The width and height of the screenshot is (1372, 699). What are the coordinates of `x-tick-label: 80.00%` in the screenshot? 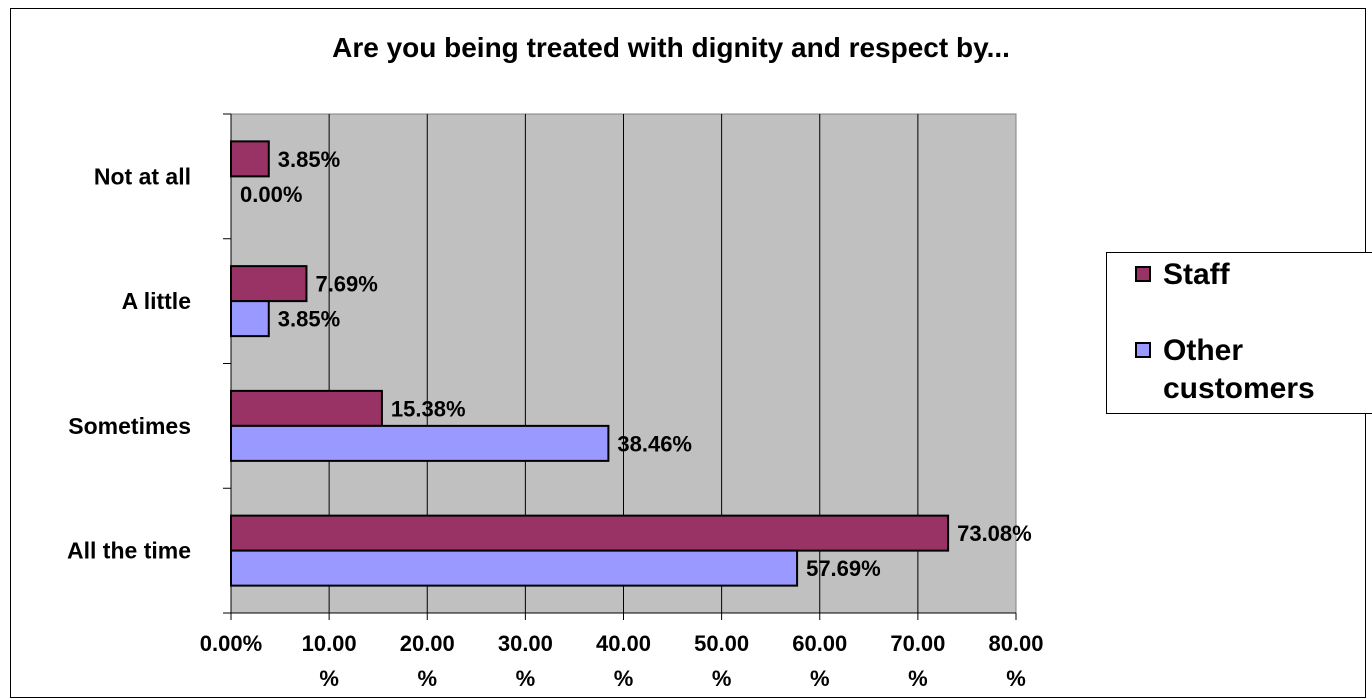 It's located at (1015, 661).